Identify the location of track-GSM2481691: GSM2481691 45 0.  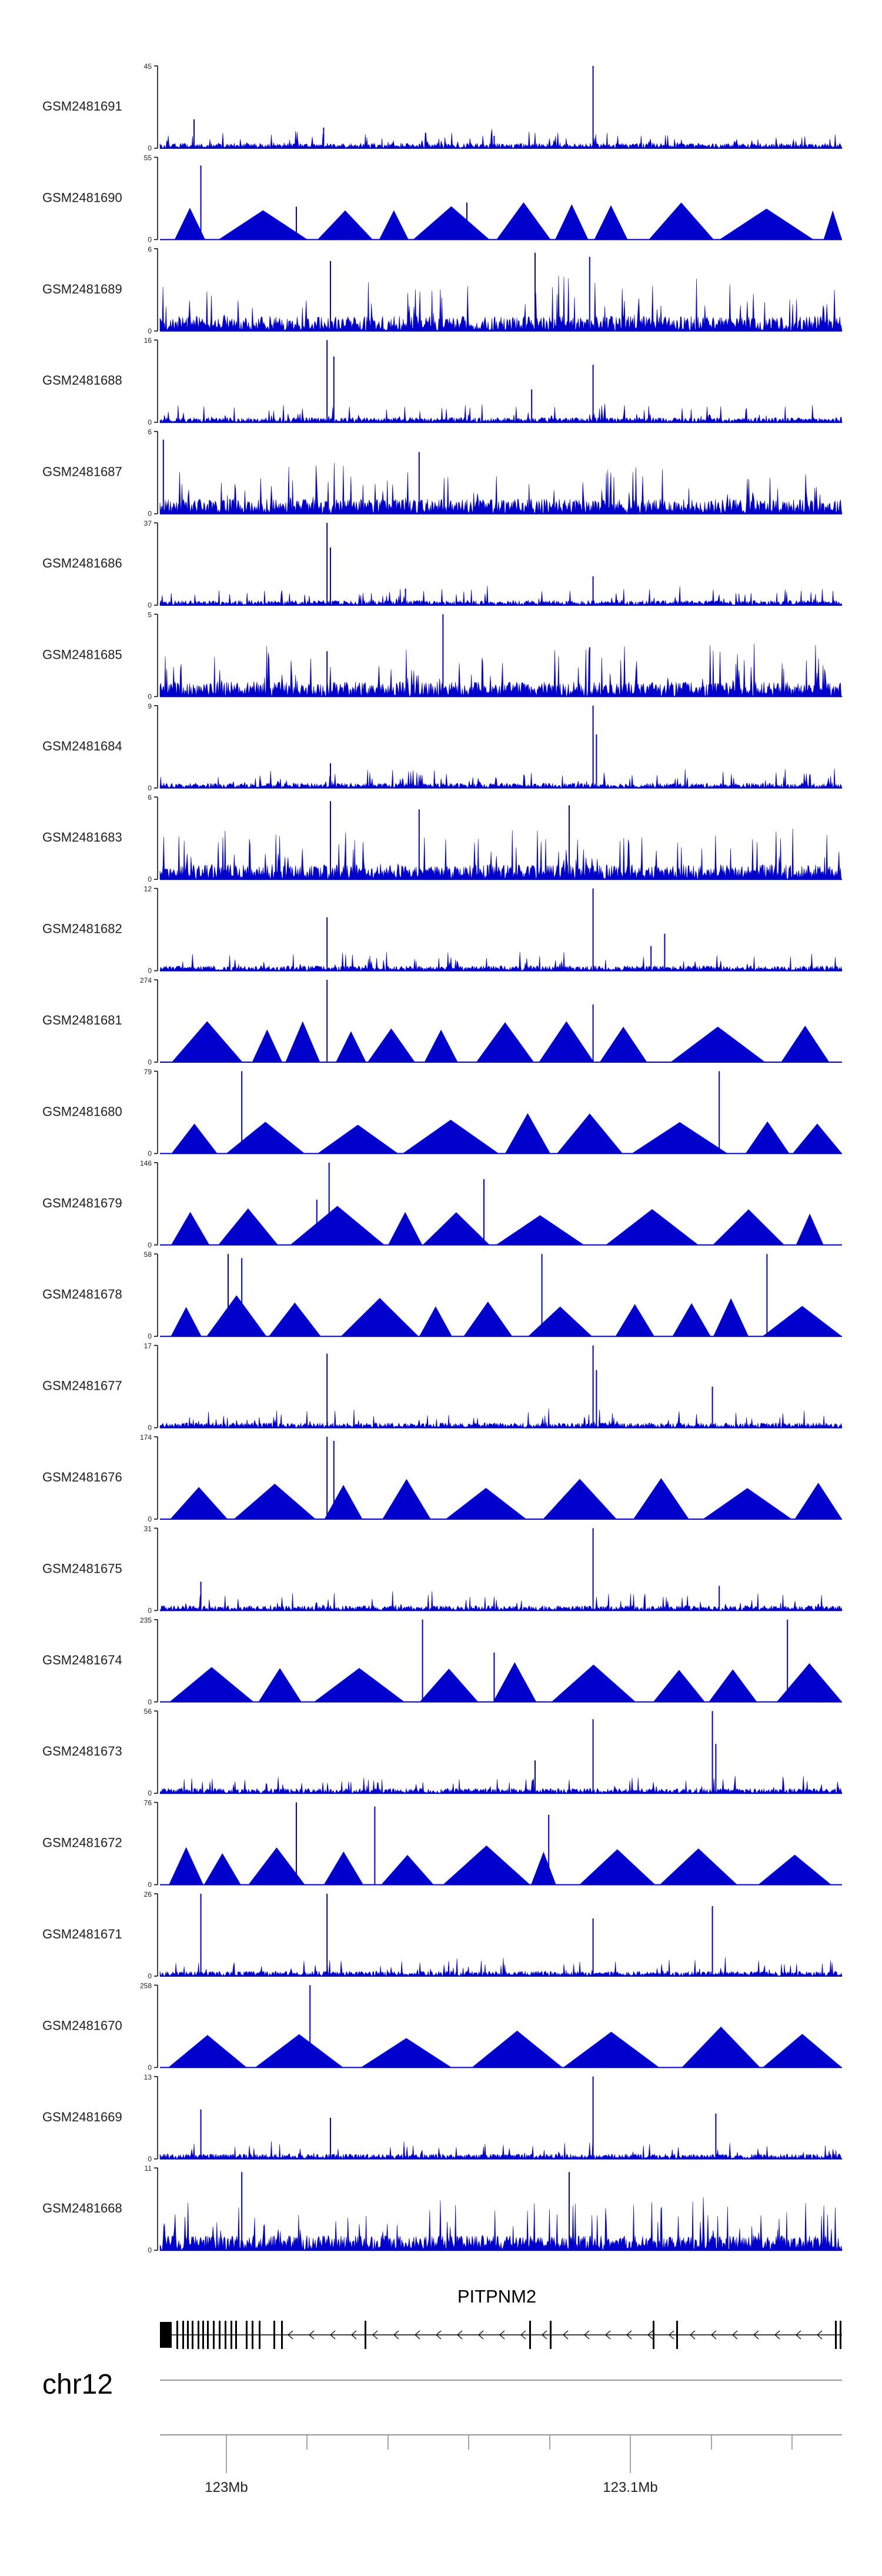
(442, 107).